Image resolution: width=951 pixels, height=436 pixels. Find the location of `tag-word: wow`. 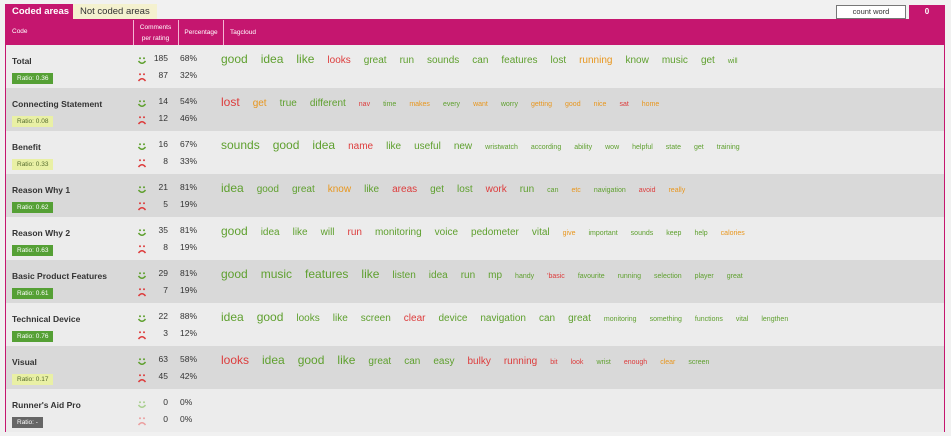

tag-word: wow is located at coordinates (612, 147).